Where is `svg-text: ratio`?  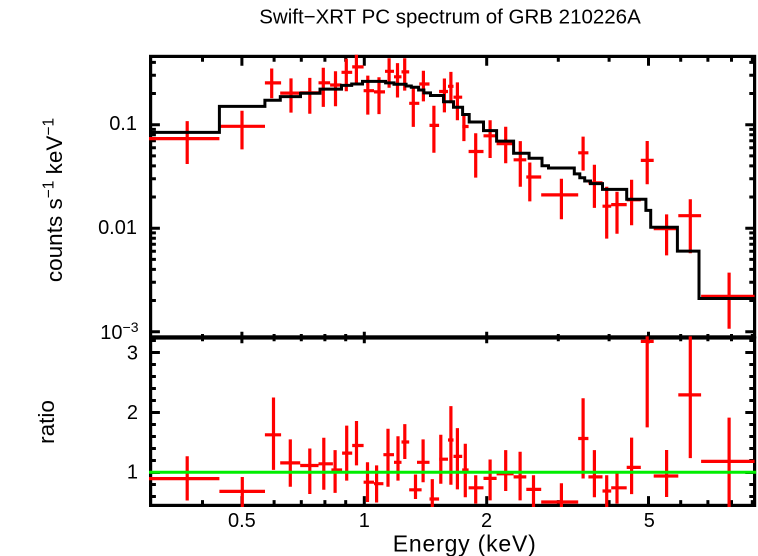 svg-text: ratio is located at coordinates (46, 422).